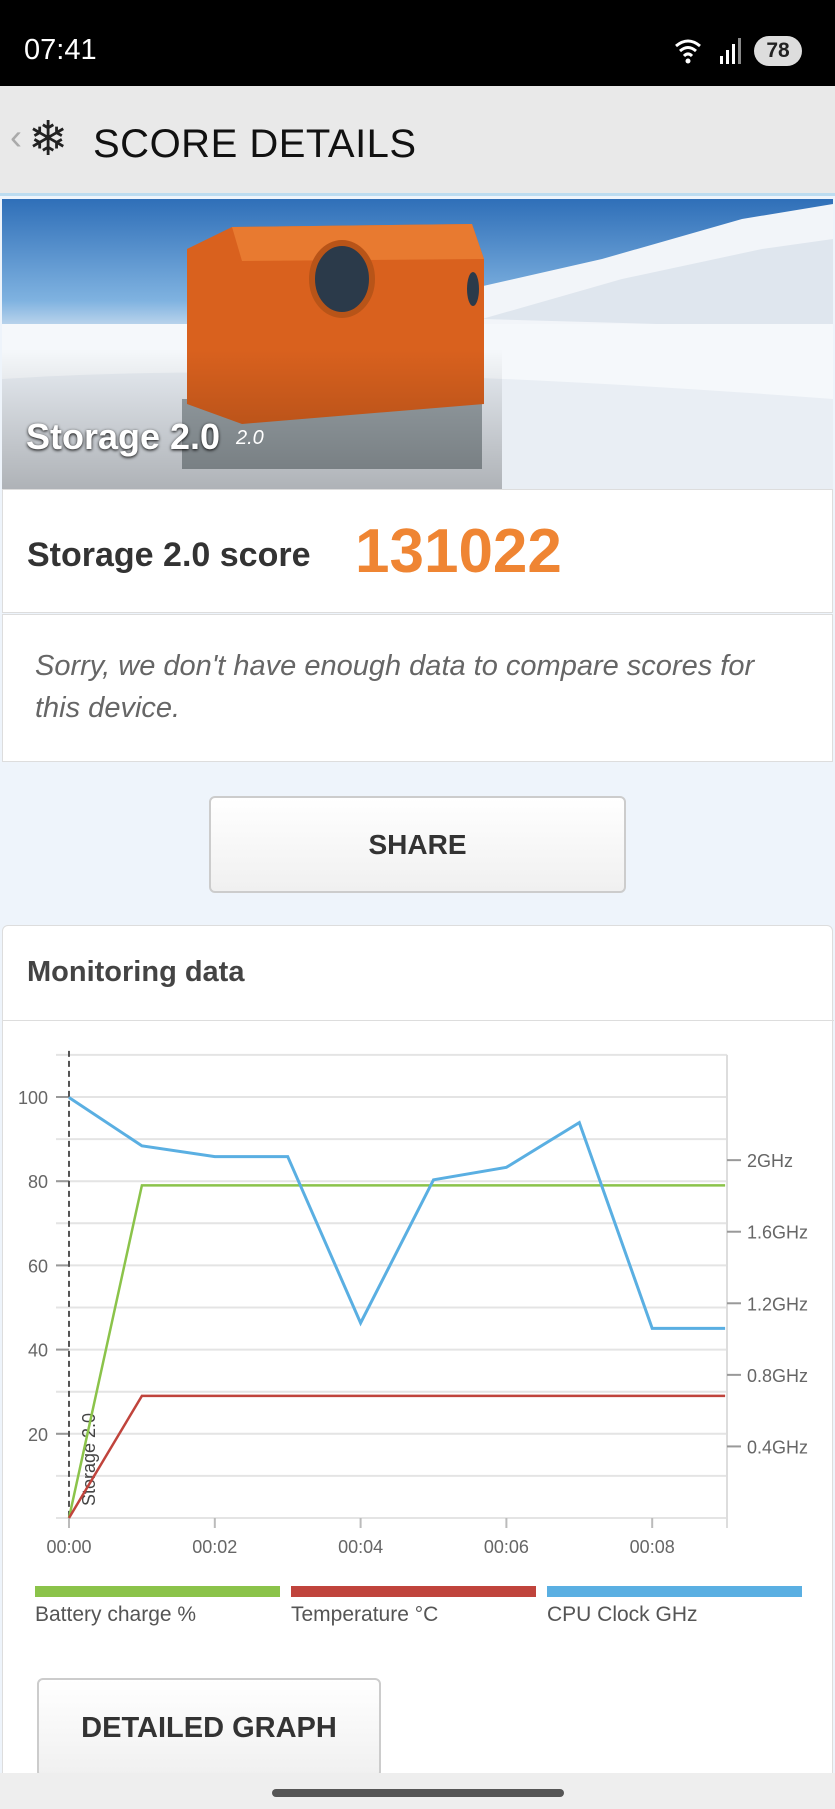 This screenshot has height=1809, width=835. I want to click on legend-swatch-battery, so click(157, 1591).